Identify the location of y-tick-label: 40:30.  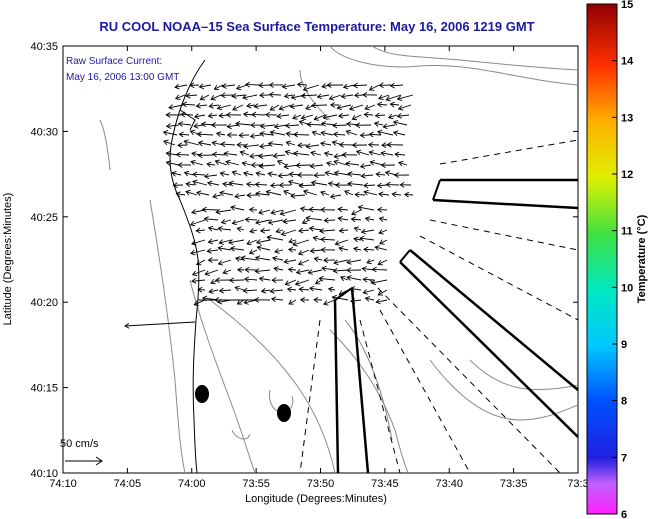
(44, 132).